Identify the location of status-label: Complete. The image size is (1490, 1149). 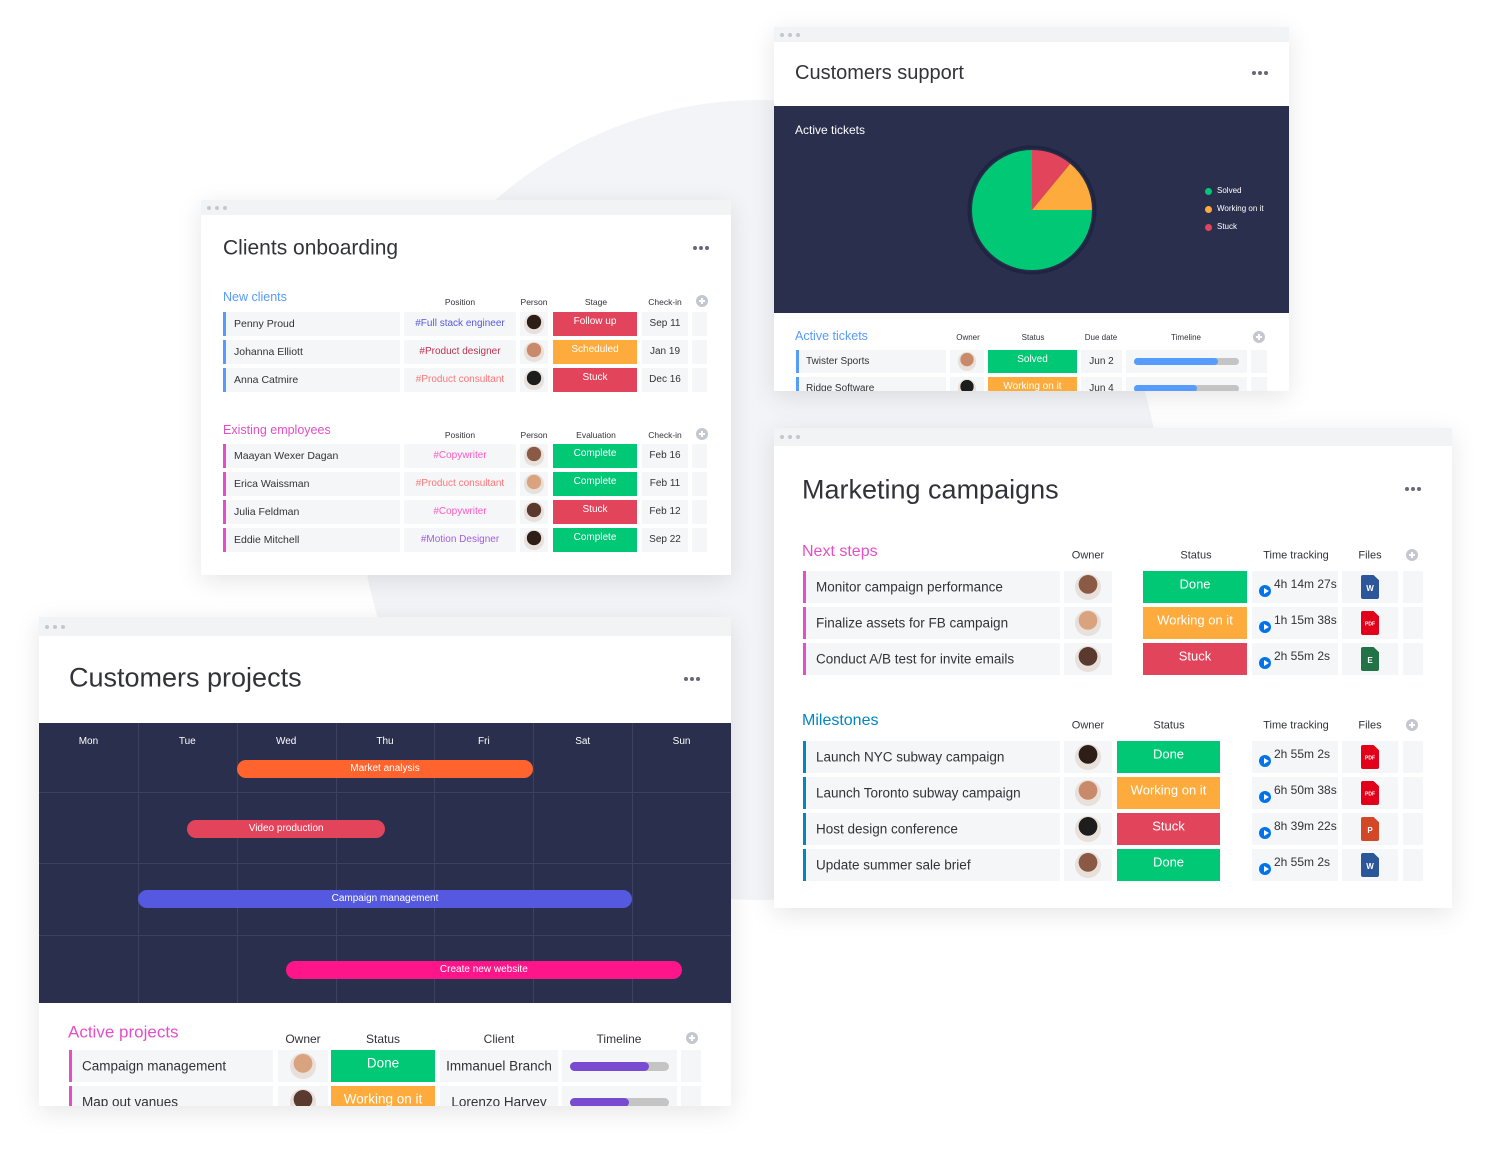
(595, 454).